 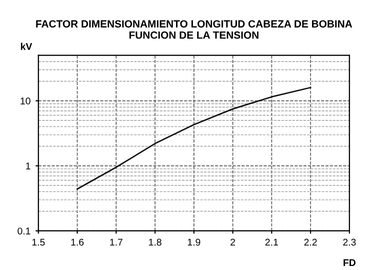 What do you see at coordinates (26, 46) in the screenshot?
I see `y-axis-title: kV` at bounding box center [26, 46].